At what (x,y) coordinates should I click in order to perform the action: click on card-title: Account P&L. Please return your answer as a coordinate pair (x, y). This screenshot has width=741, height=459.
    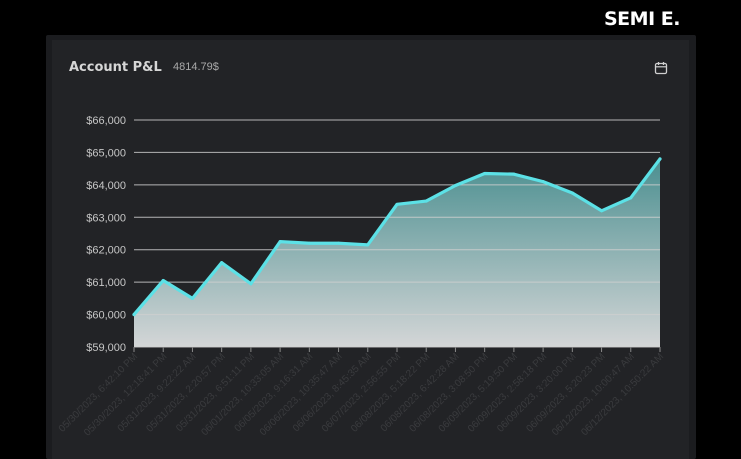
    Looking at the image, I should click on (115, 67).